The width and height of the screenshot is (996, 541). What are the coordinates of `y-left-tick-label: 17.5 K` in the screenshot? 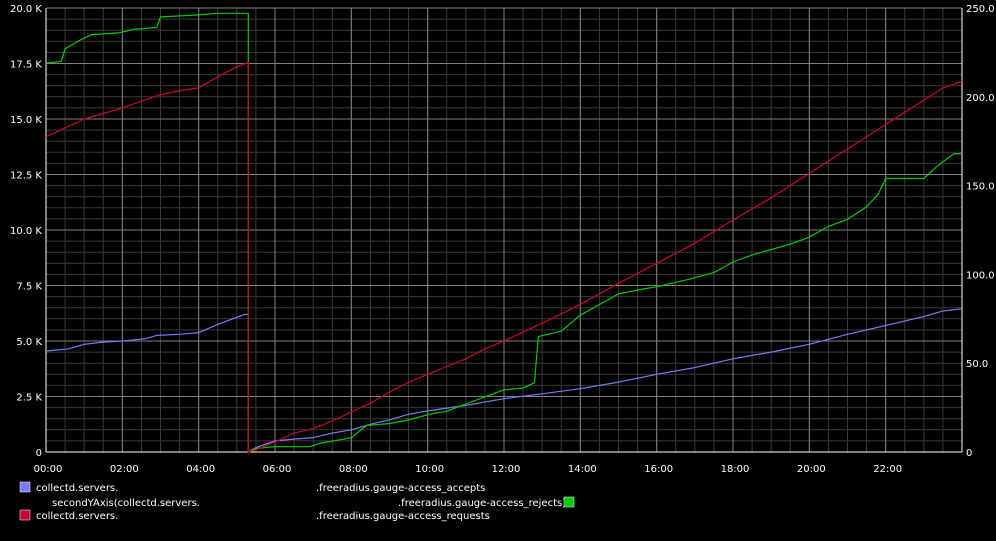 It's located at (26, 65).